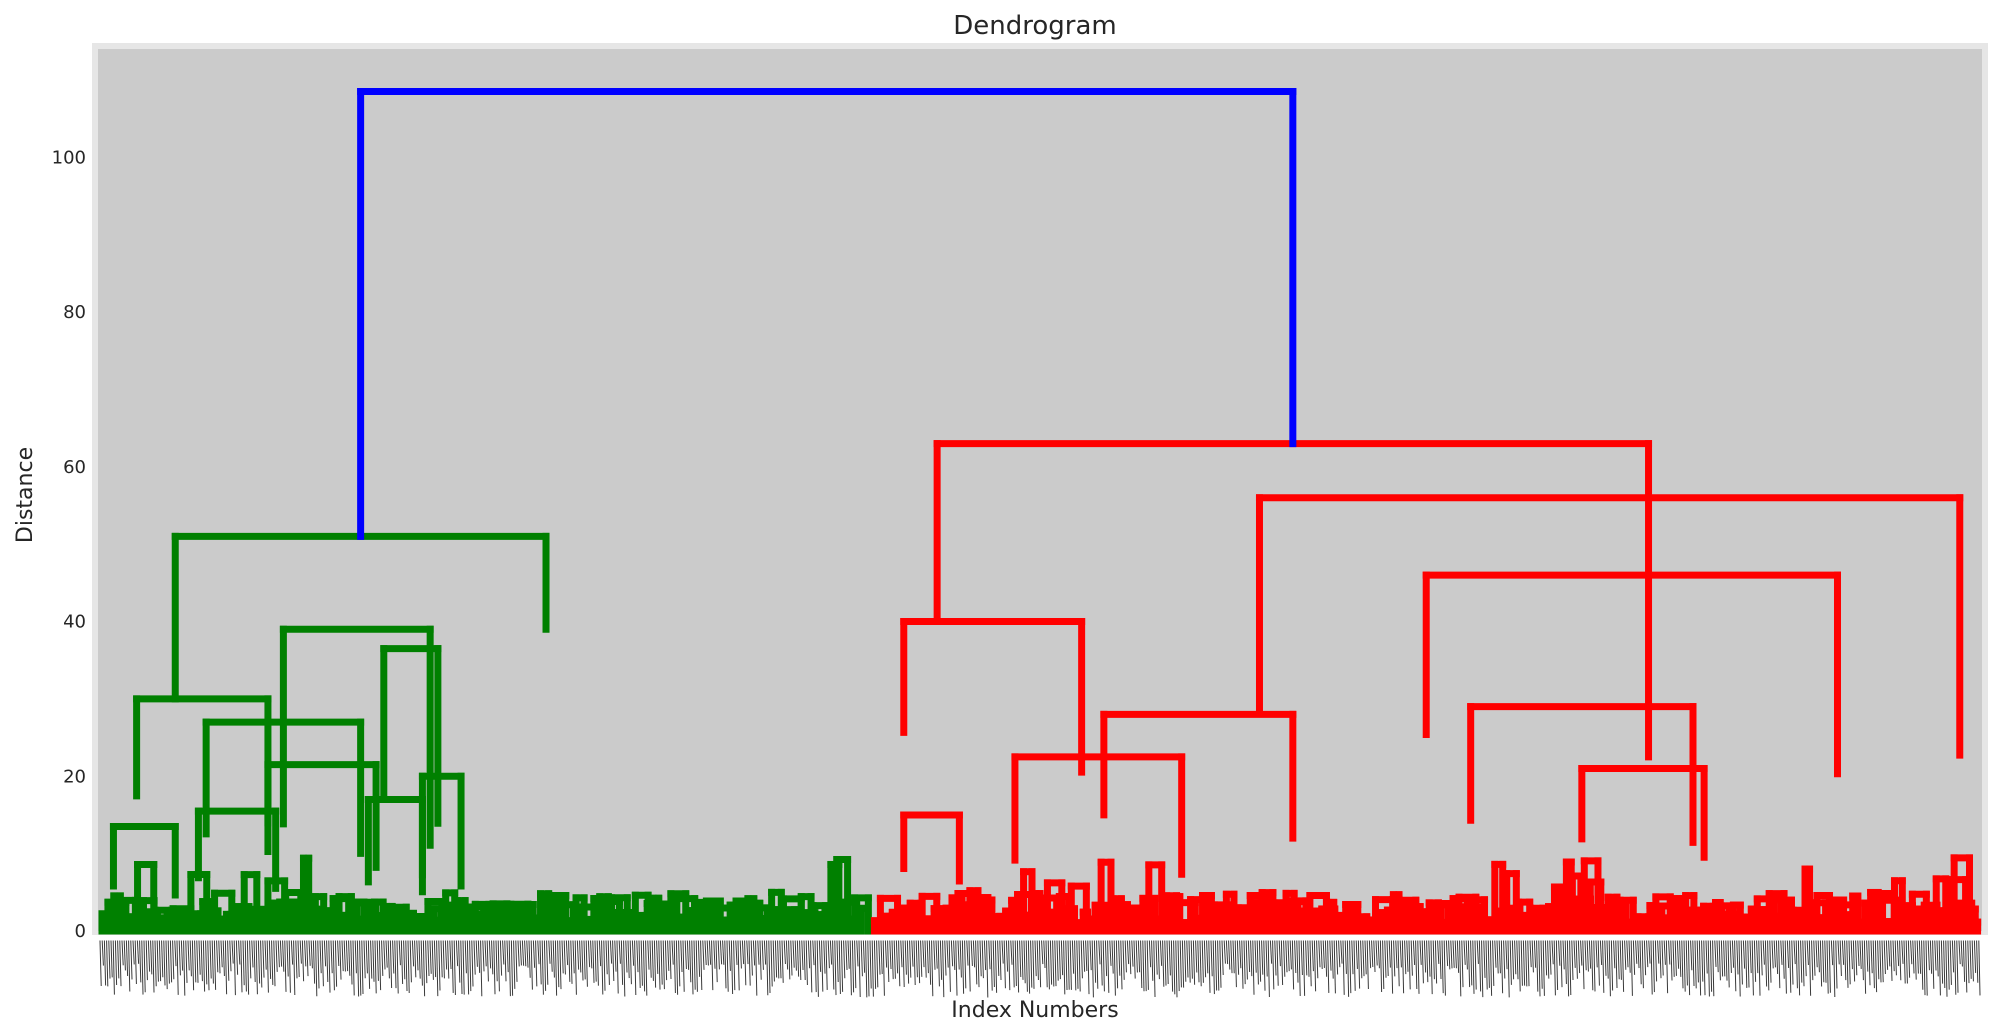  What do you see at coordinates (1040, 969) in the screenshot?
I see `leaf-labels` at bounding box center [1040, 969].